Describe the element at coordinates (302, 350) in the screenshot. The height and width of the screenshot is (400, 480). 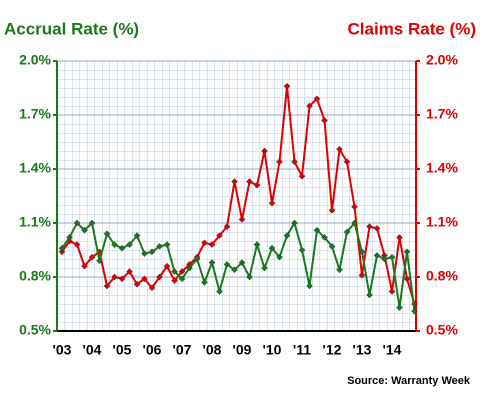
I see `x-tick-label: '11` at that location.